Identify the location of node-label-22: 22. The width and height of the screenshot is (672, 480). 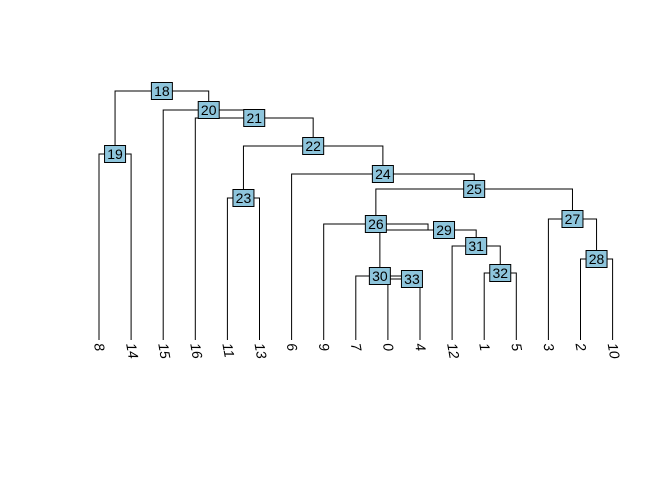
(313, 146).